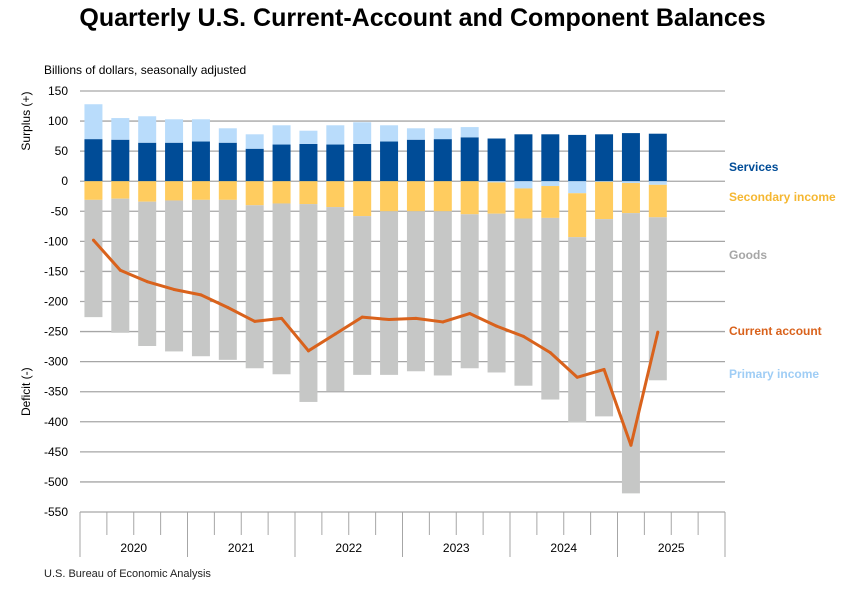  I want to click on bar-primary-2021Q1, so click(200, 130).